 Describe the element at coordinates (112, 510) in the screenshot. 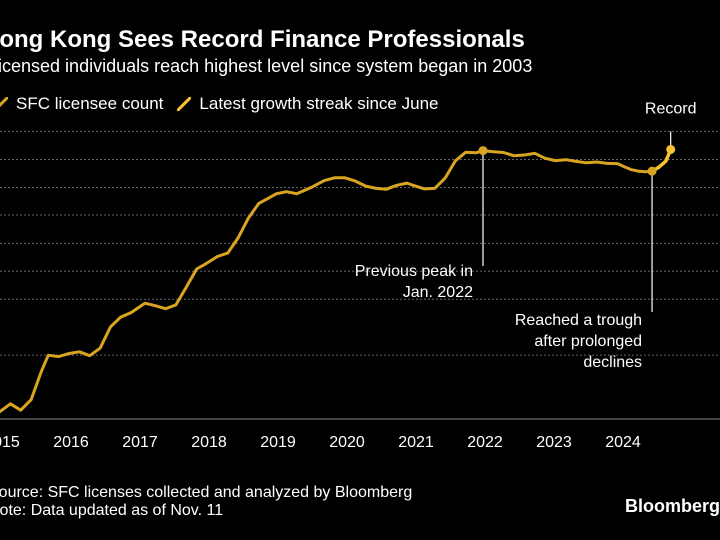

I see `data-note: Note: Data updated as of Nov. 11` at that location.